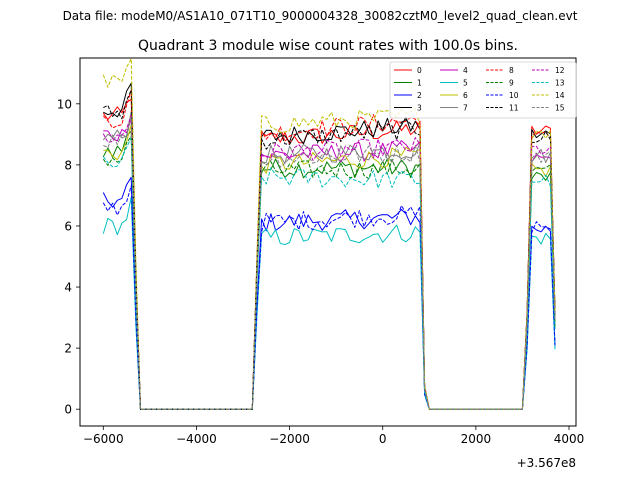 Image resolution: width=640 pixels, height=480 pixels. I want to click on legend-label-11: 11, so click(514, 108).